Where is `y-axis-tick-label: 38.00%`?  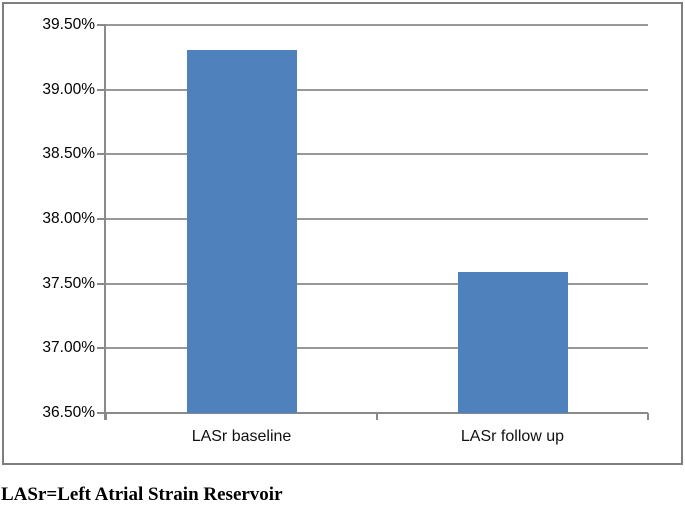
y-axis-tick-label: 38.00% is located at coordinates (68, 218).